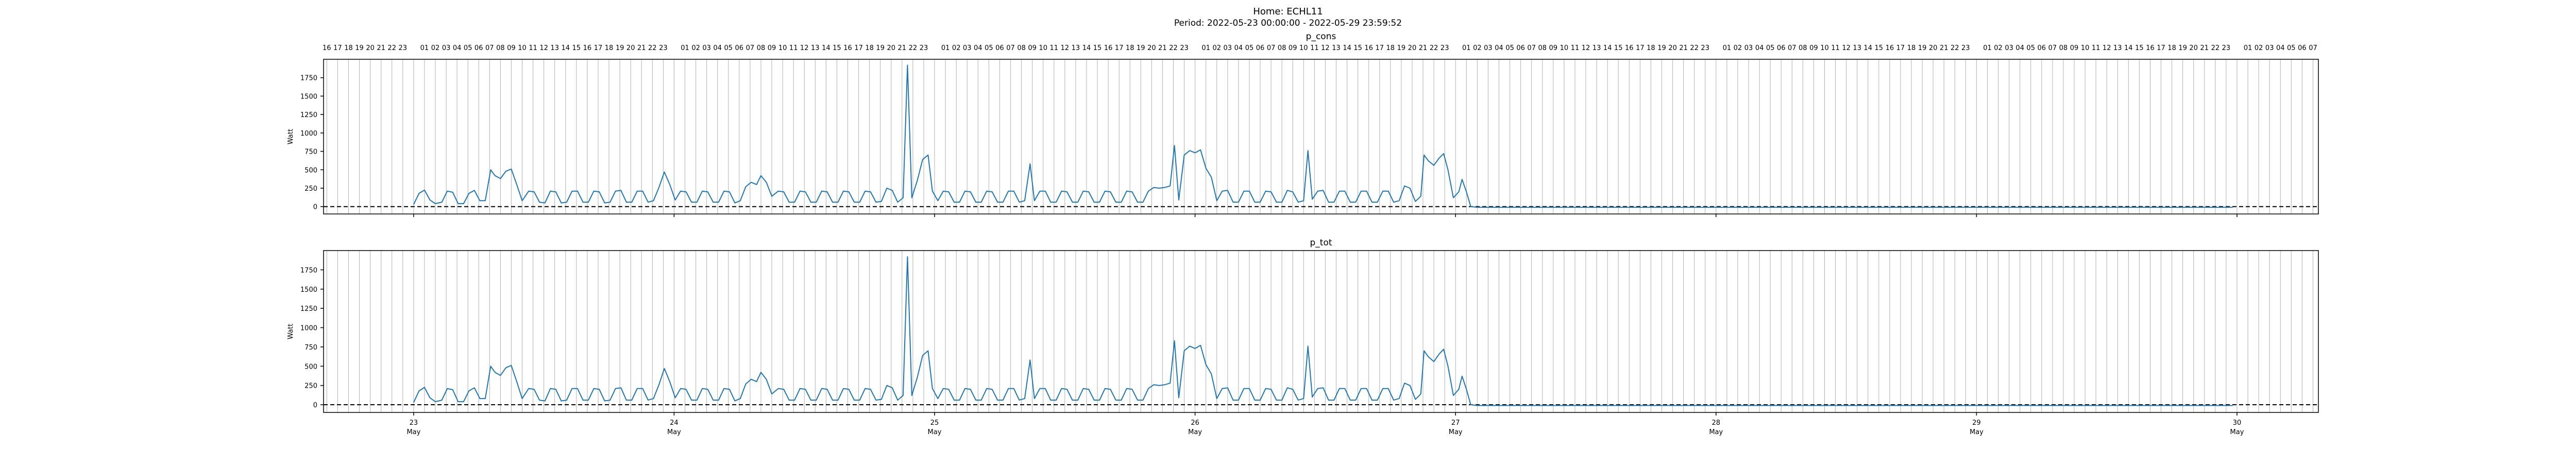  I want to click on x-tick-label: 27, so click(1455, 423).